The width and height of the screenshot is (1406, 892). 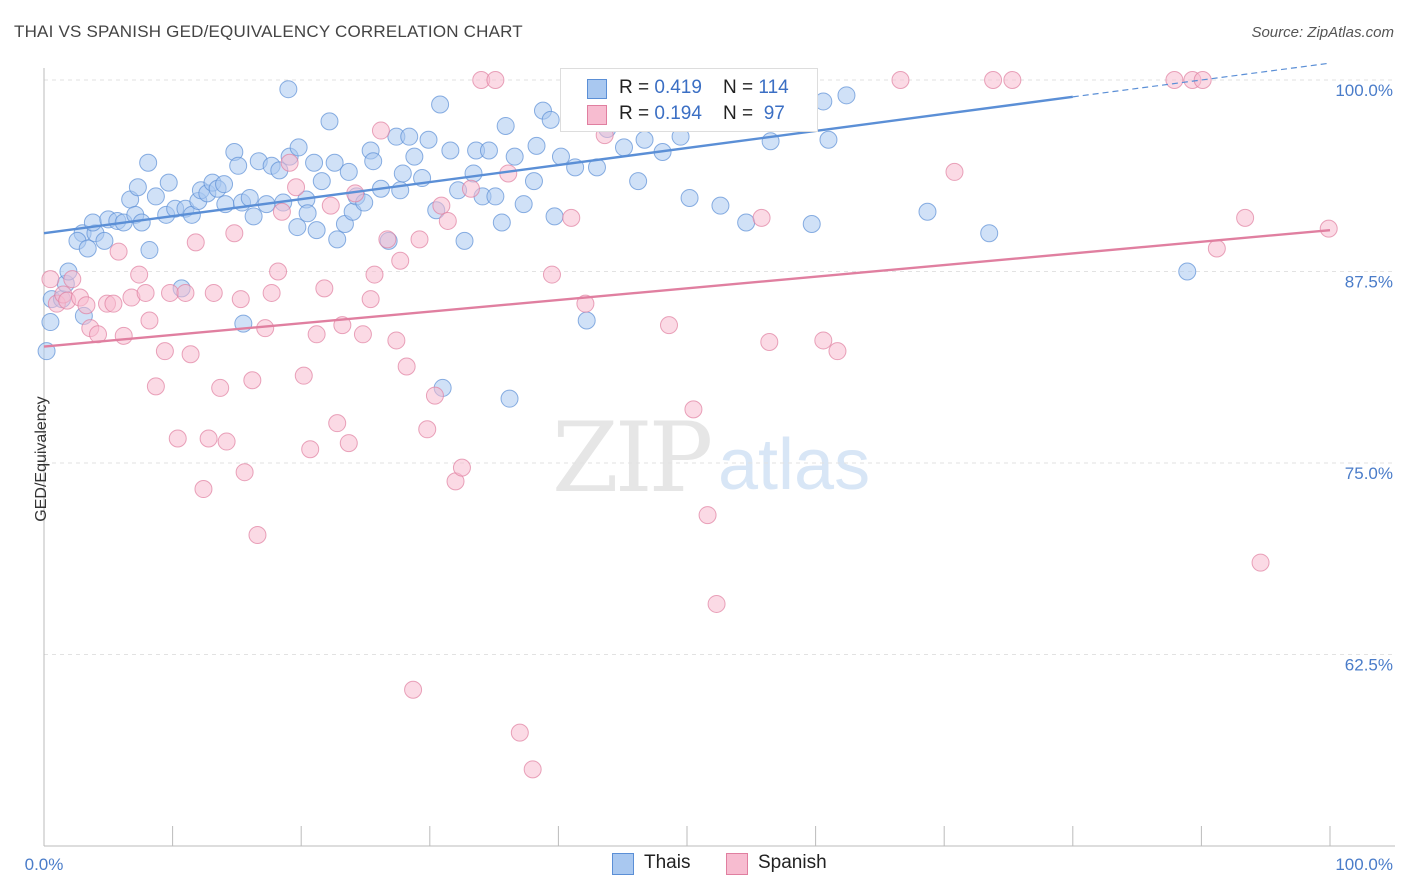 What do you see at coordinates (1364, 90) in the screenshot?
I see `y-tick-label: 100.0%` at bounding box center [1364, 90].